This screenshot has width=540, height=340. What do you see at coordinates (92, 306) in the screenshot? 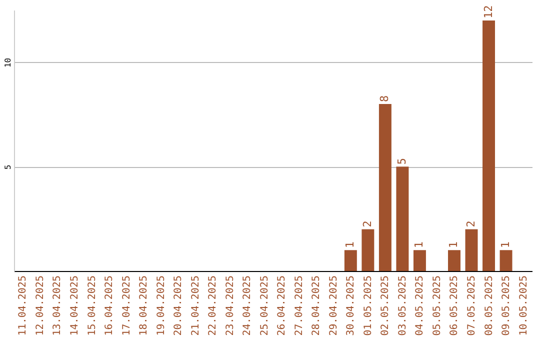
I see `x-tick-label: 15.04.2025` at bounding box center [92, 306].